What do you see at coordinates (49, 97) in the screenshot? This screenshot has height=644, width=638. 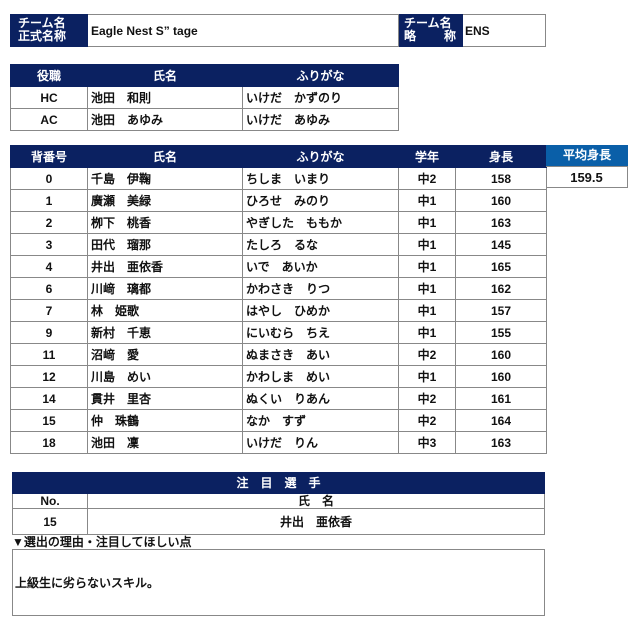 I see `staff-role: HC` at bounding box center [49, 97].